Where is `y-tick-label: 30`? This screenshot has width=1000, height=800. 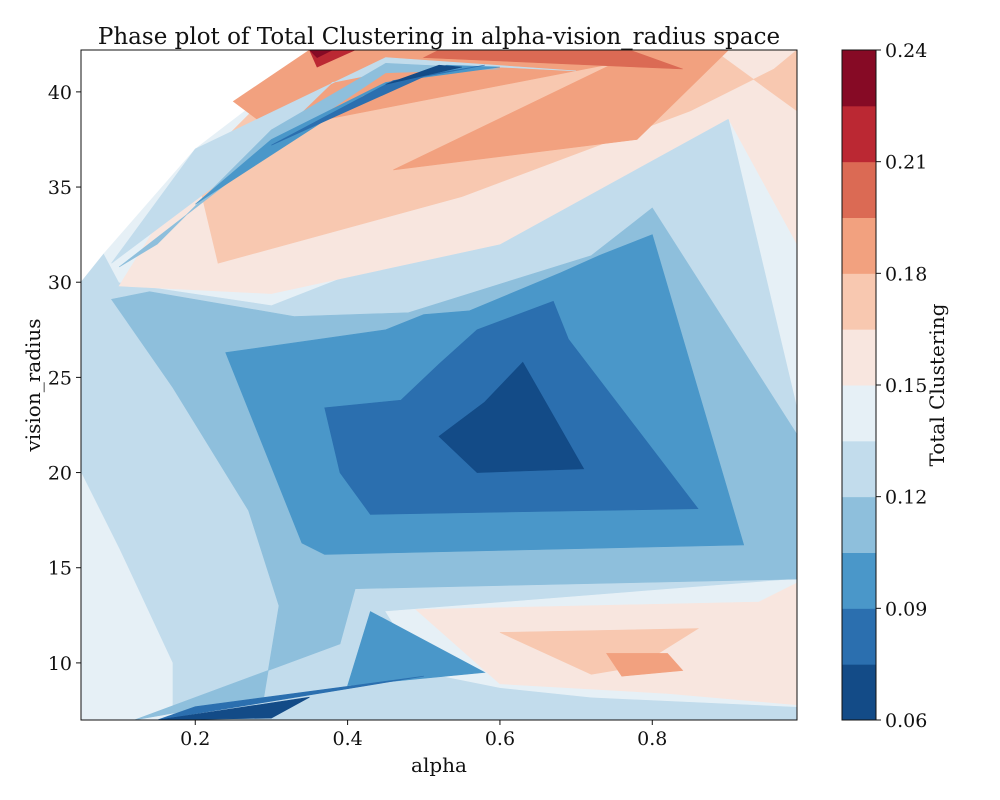
y-tick-label: 30 is located at coordinates (60, 283).